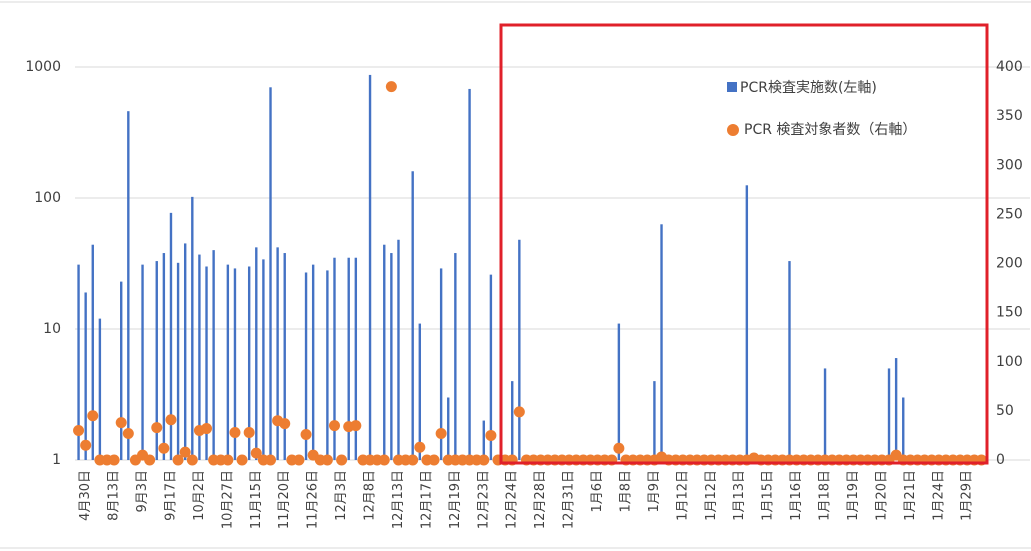 This screenshot has width=1031, height=551. I want to click on x-tick-label: 10月2日, so click(199, 495).